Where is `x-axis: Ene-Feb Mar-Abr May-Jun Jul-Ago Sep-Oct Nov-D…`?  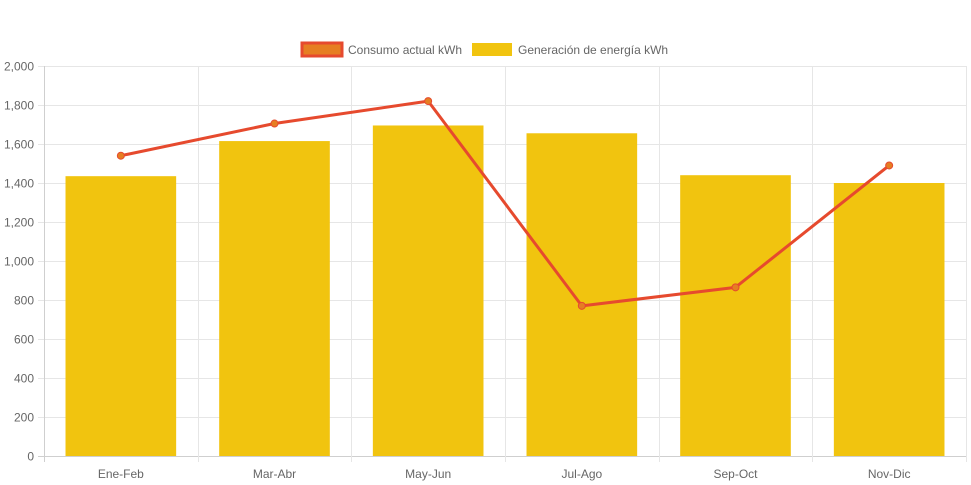
x-axis: Ene-Feb Mar-Abr May-Jun Jul-Ago Sep-Oct Nov-D… is located at coordinates (504, 474).